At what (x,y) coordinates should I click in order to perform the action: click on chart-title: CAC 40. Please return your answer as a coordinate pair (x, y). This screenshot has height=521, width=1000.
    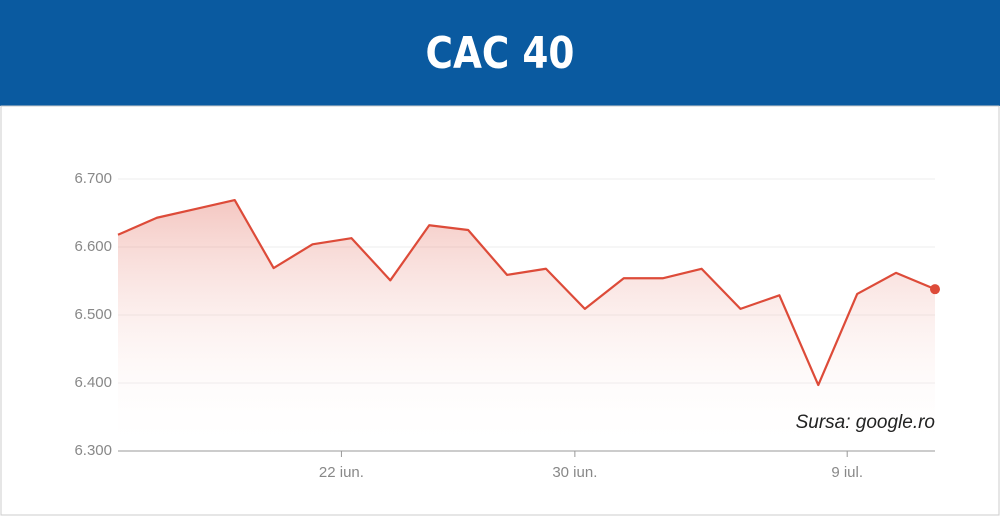
    Looking at the image, I should click on (500, 53).